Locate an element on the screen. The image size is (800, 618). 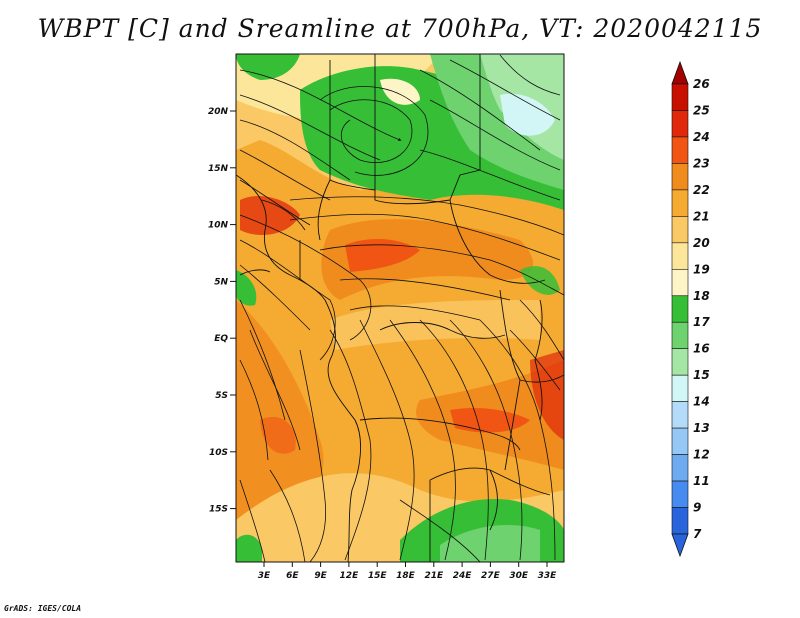
wbpt-field-23-east is located at coordinates (490, 420).